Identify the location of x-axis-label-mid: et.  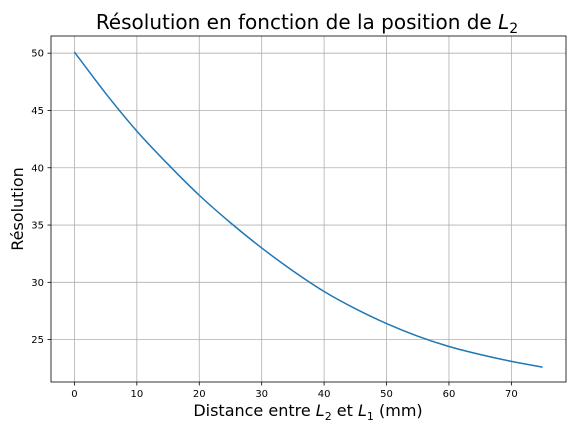
(345, 410).